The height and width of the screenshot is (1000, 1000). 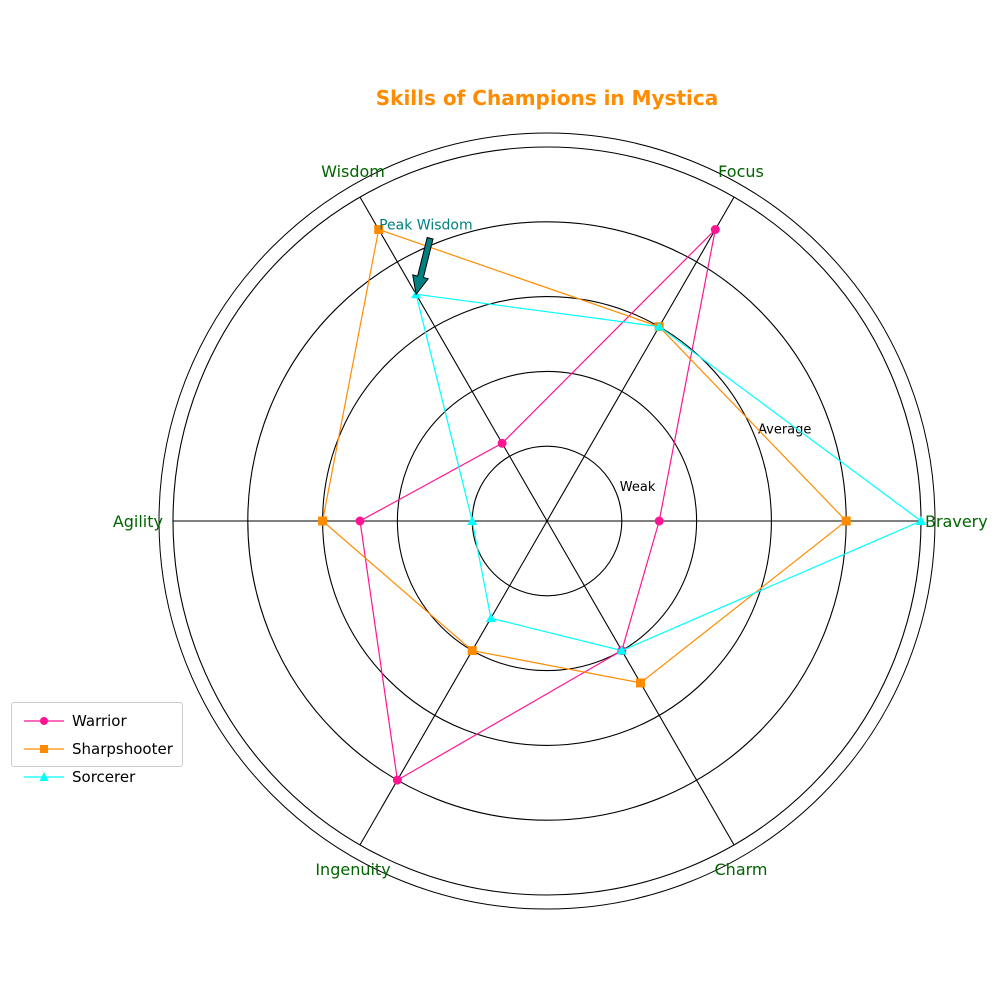 I want to click on legend-label-sorcerer: Sorcerer, so click(x=104, y=777).